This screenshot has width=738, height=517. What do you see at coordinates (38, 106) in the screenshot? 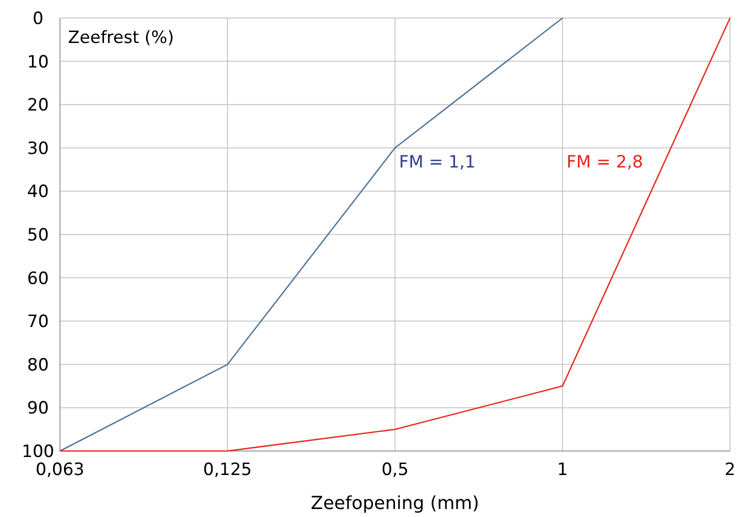
I see `y-tick-label: 20` at bounding box center [38, 106].